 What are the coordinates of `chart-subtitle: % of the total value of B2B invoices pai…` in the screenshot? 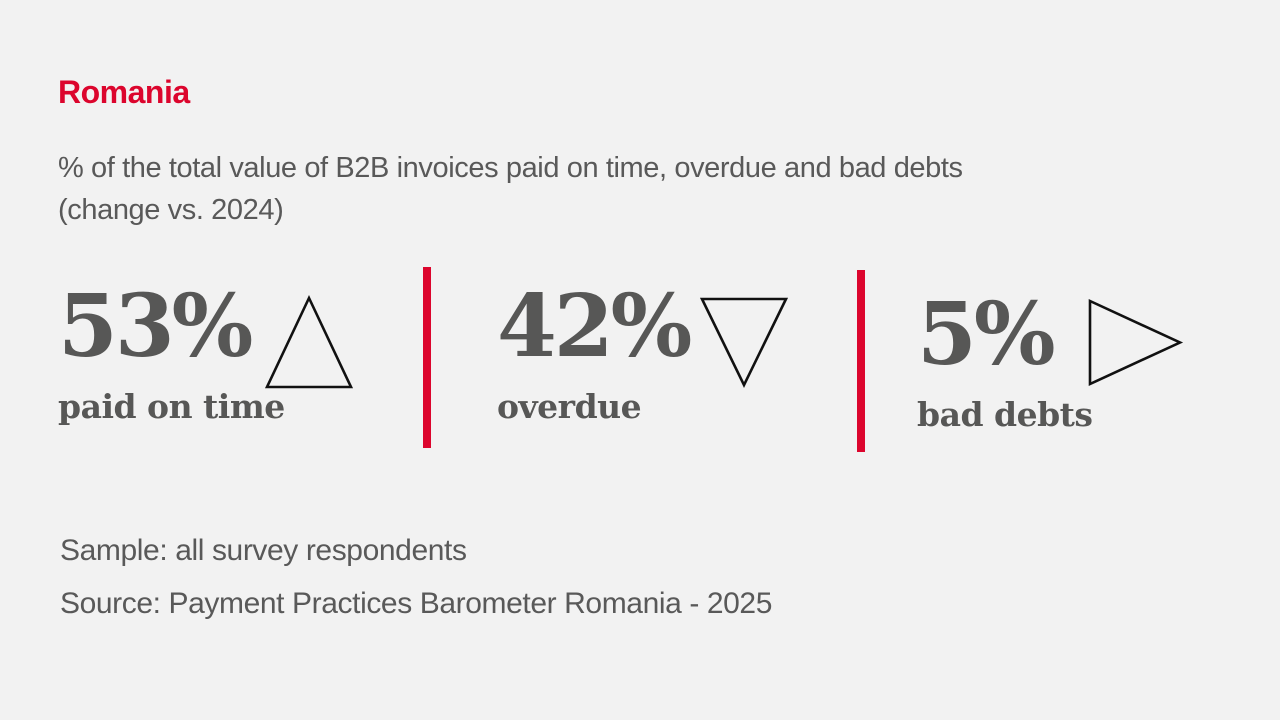 It's located at (633, 189).